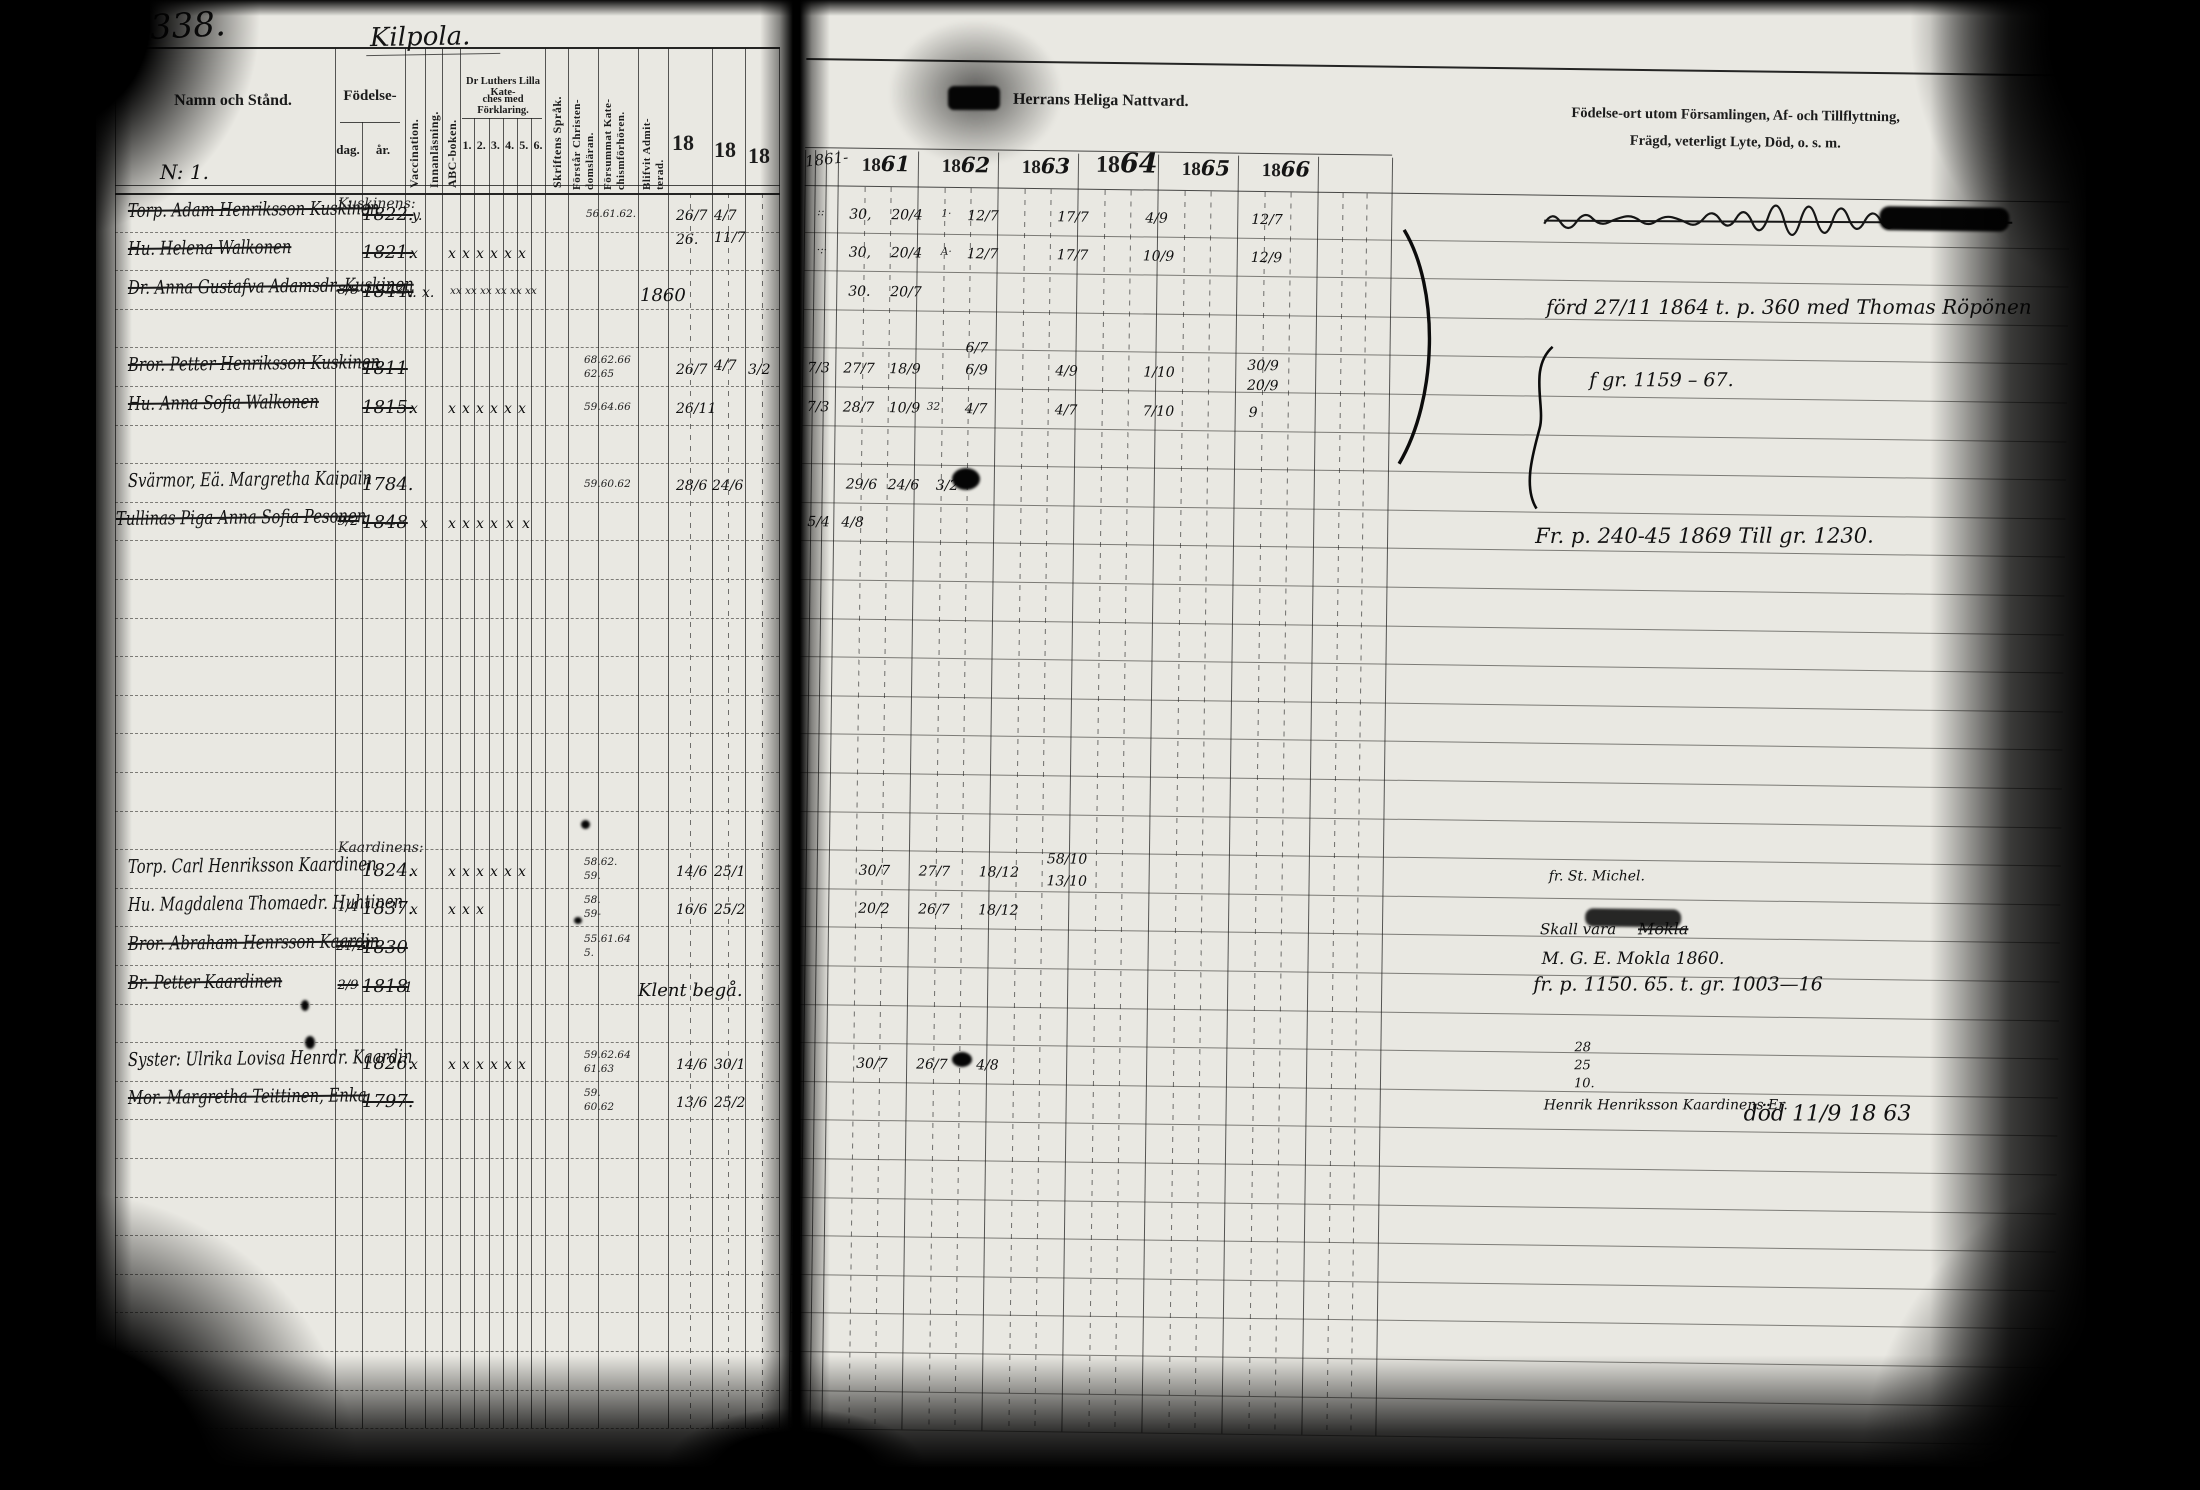  What do you see at coordinates (607, 483) in the screenshot?
I see `record-mark: 59.60.62` at bounding box center [607, 483].